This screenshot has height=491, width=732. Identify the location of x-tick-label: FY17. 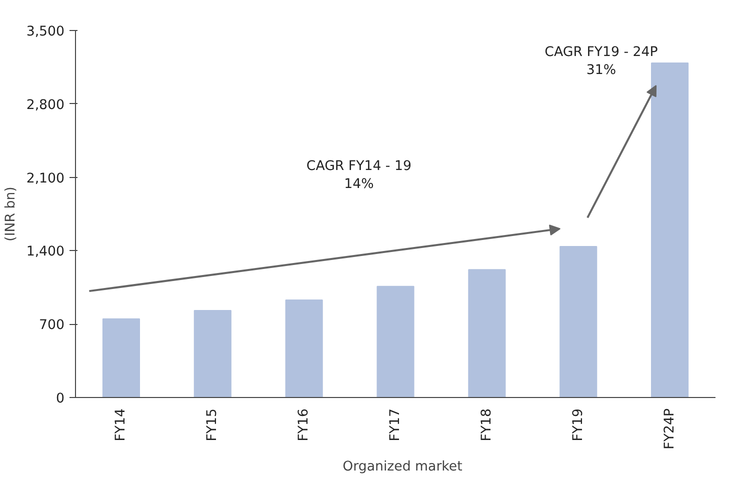
(395, 425).